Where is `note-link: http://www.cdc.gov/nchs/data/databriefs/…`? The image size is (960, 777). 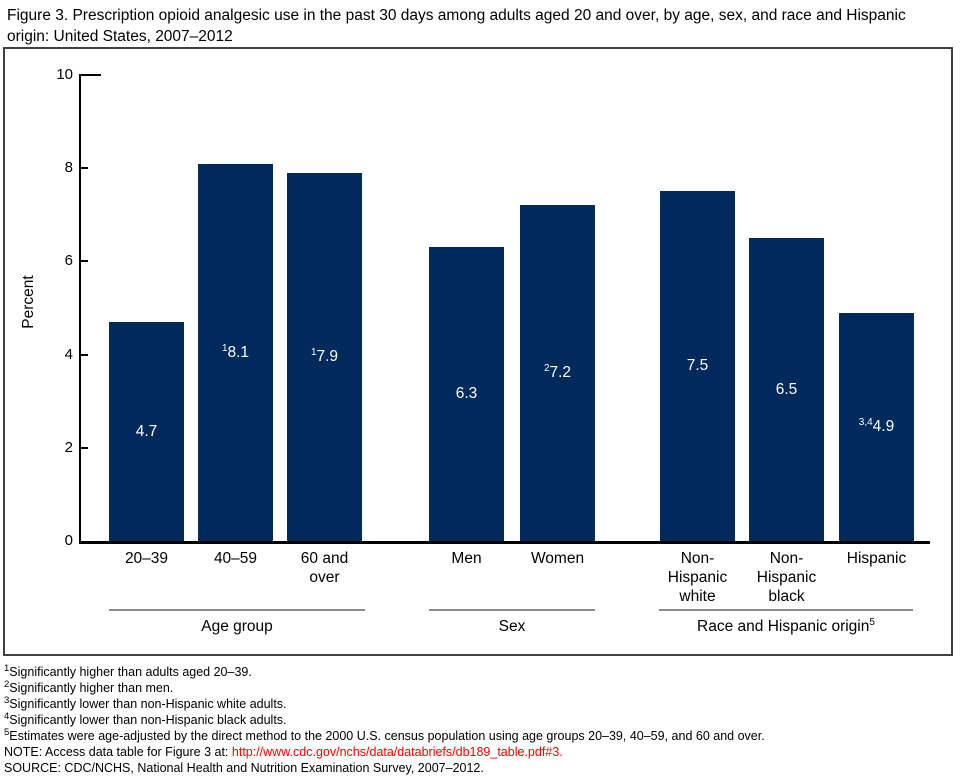 note-link: http://www.cdc.gov/nchs/data/databriefs/… is located at coordinates (395, 752).